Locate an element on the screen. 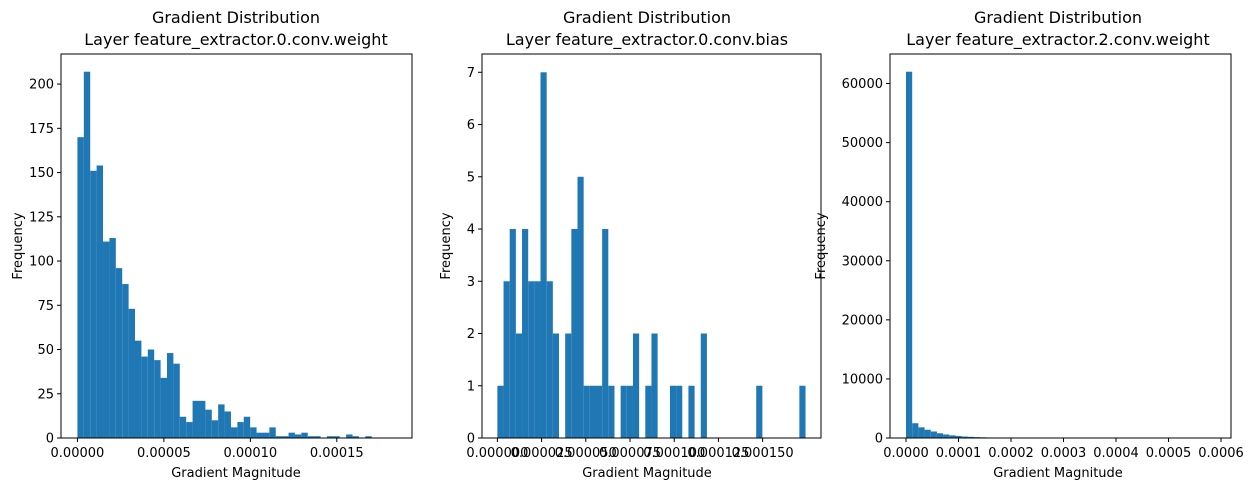 Image resolution: width=1257 pixels, height=491 pixels. y-tick-label: 200 is located at coordinates (41, 85).